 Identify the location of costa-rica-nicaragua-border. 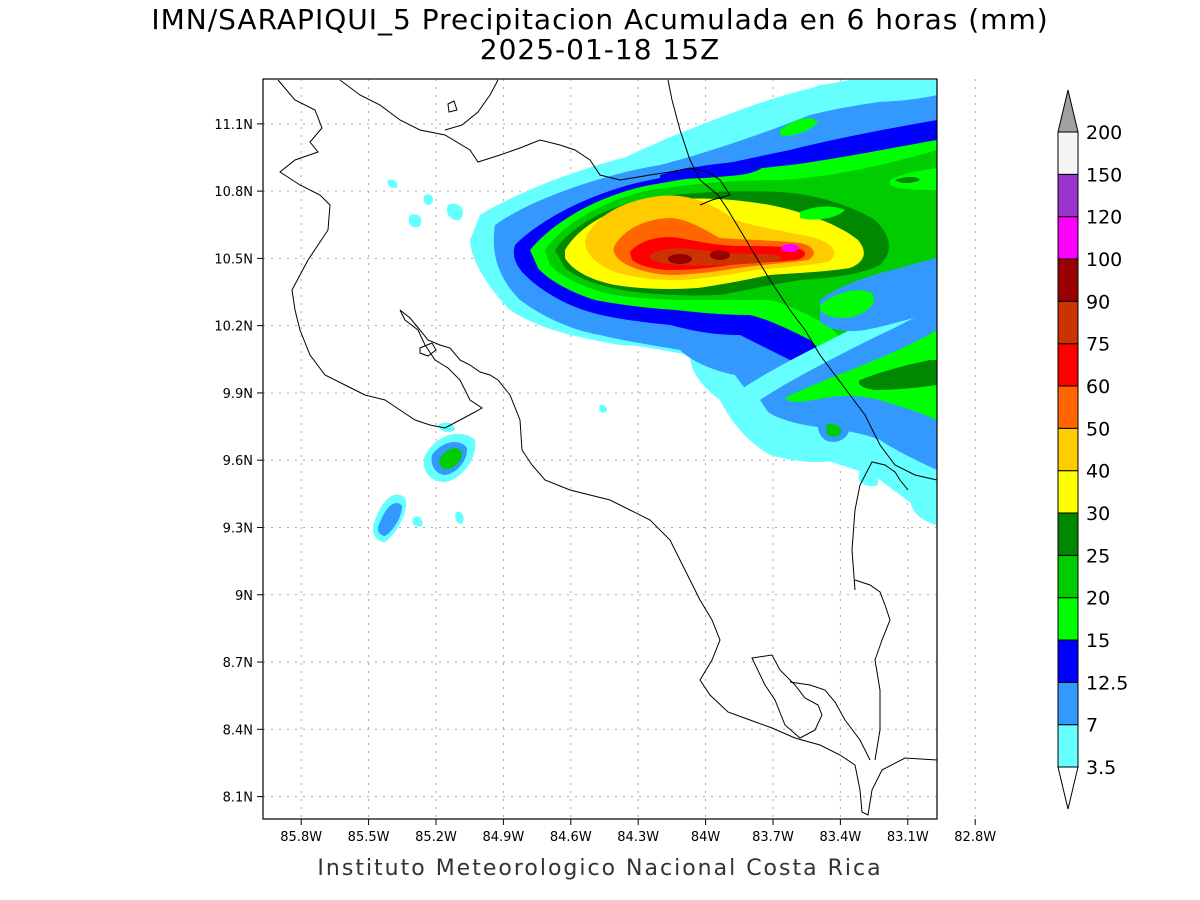
(715, 188).